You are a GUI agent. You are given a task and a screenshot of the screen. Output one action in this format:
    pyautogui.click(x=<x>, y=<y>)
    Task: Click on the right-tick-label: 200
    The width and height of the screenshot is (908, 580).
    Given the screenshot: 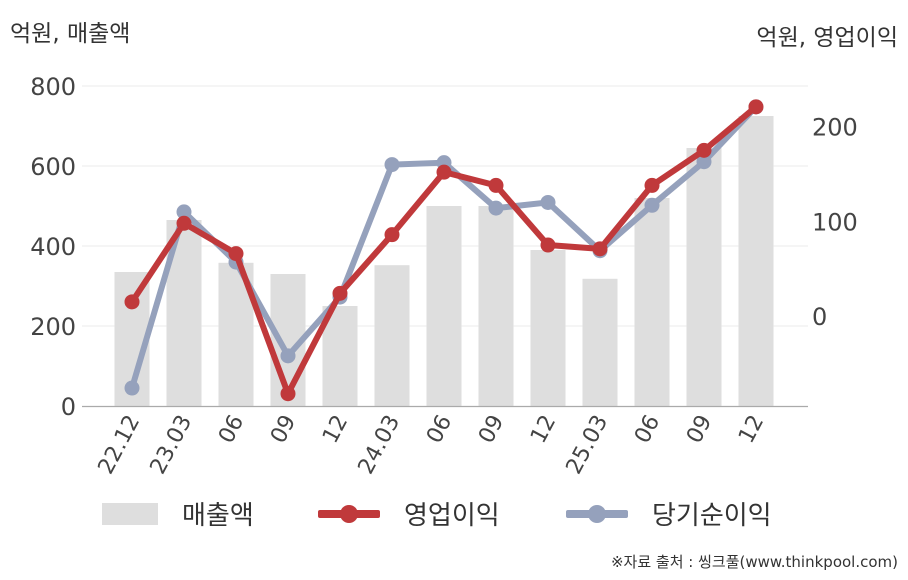 What is the action you would take?
    pyautogui.click(x=835, y=128)
    